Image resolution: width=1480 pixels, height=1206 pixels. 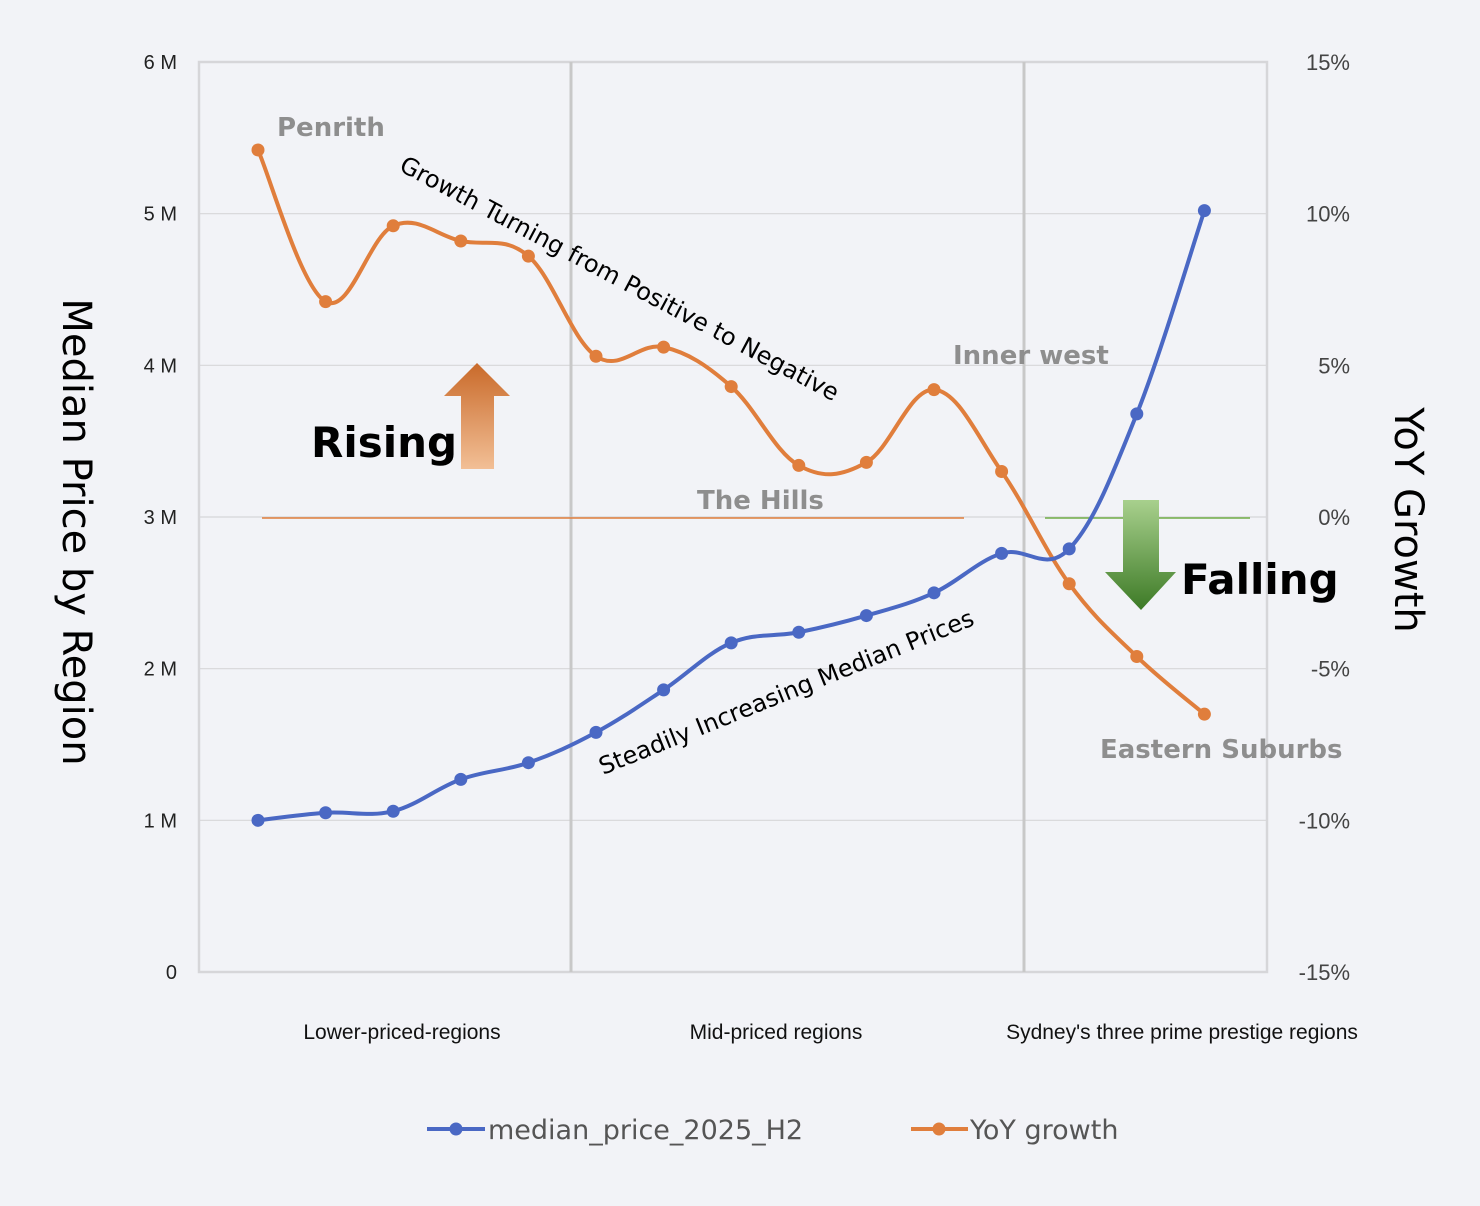 What do you see at coordinates (939, 1129) in the screenshot?
I see `legend-marker-growth` at bounding box center [939, 1129].